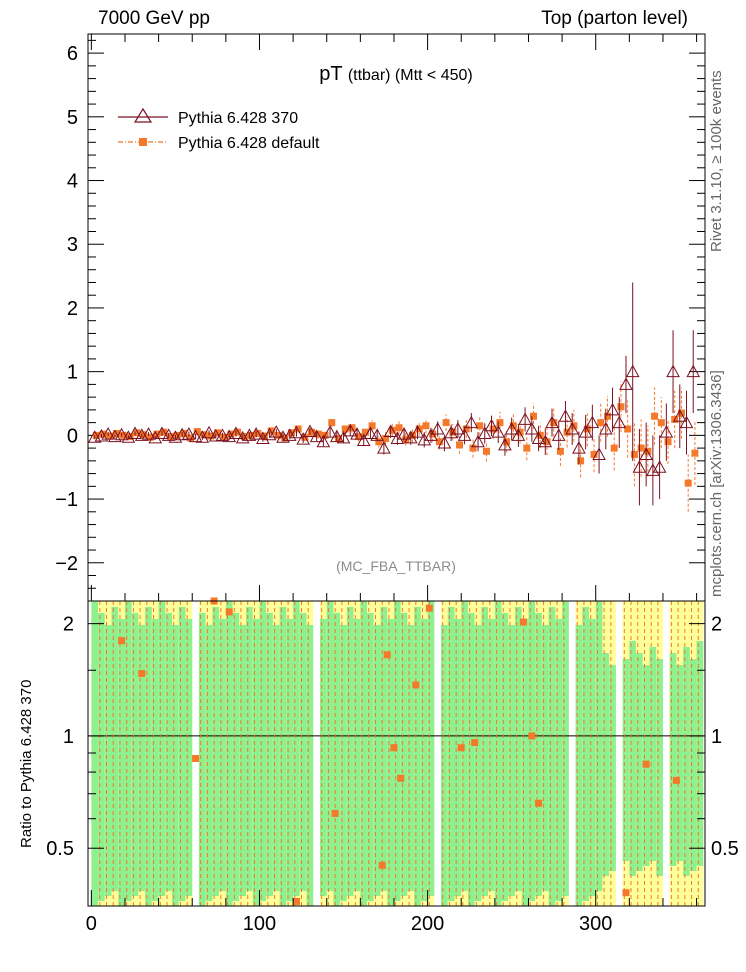  I want to click on chart-title-sub: (ttbar) (Mtt < 450), so click(410, 75).